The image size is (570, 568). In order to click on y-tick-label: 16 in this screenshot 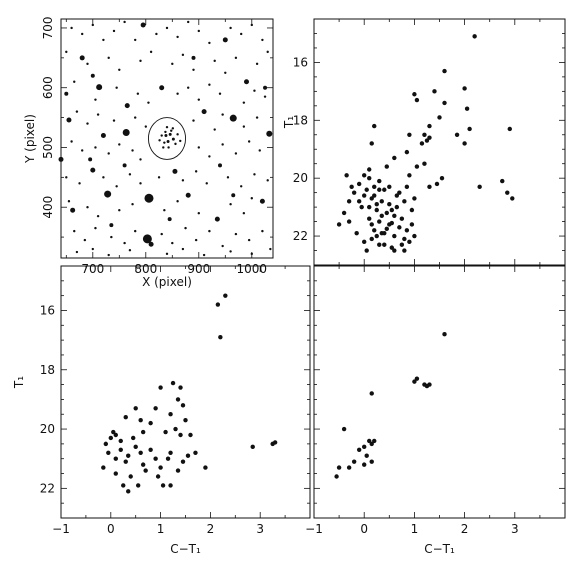, I will do `click(300, 62)`.